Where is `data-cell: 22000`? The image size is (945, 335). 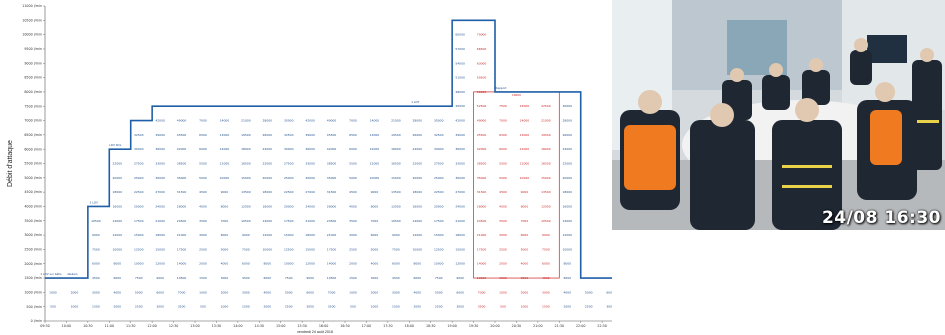 data-cell: 22000 is located at coordinates (268, 164).